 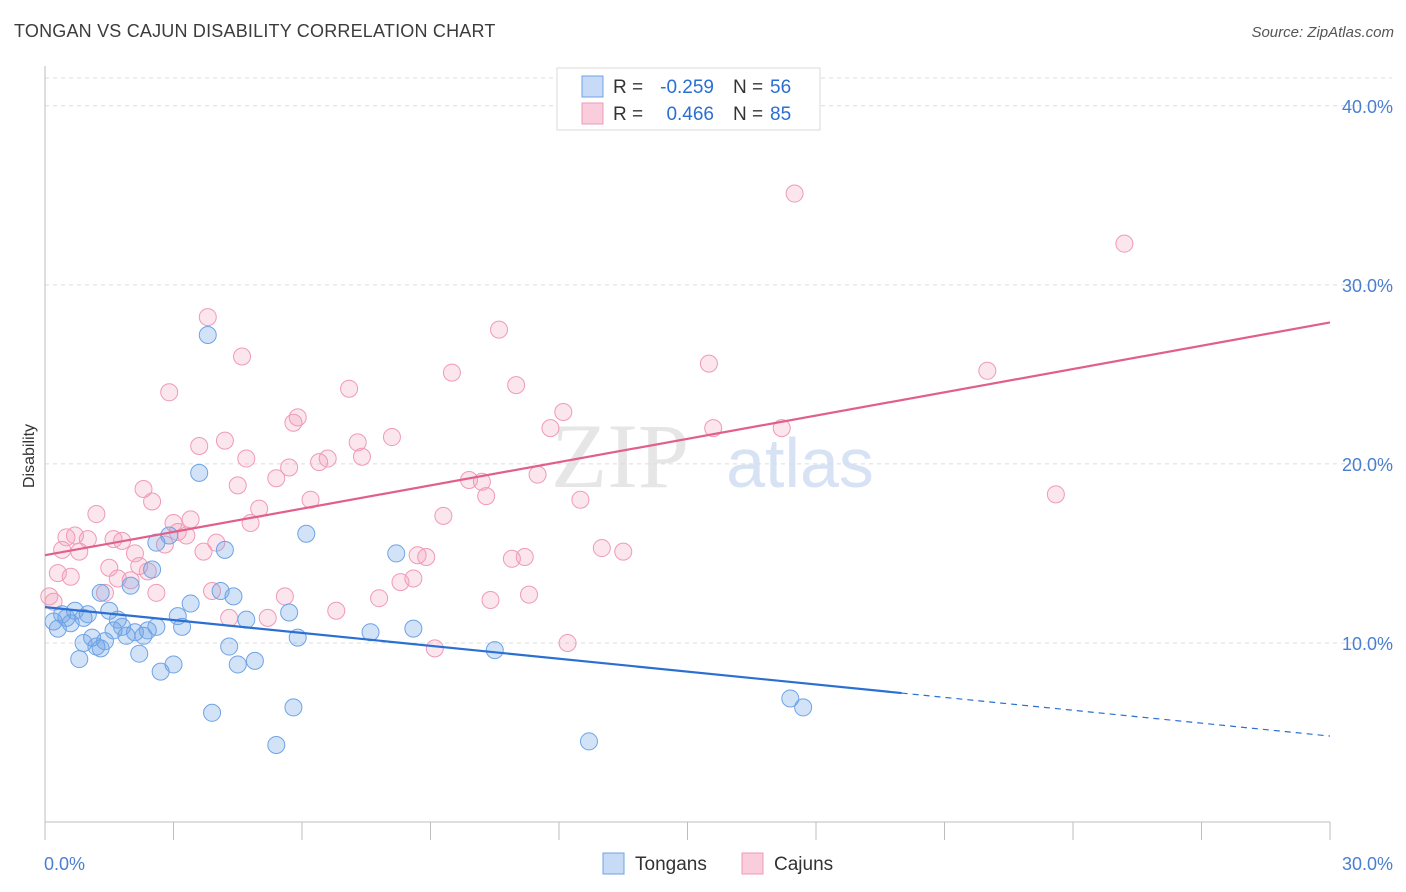 I want to click on y-axis-label: Disability, so click(x=29, y=456).